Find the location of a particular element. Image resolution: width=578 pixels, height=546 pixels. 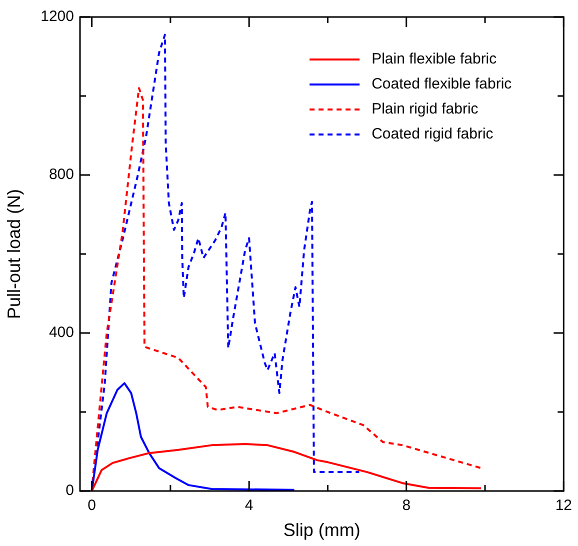

y-tick-label: 400 is located at coordinates (61, 333).